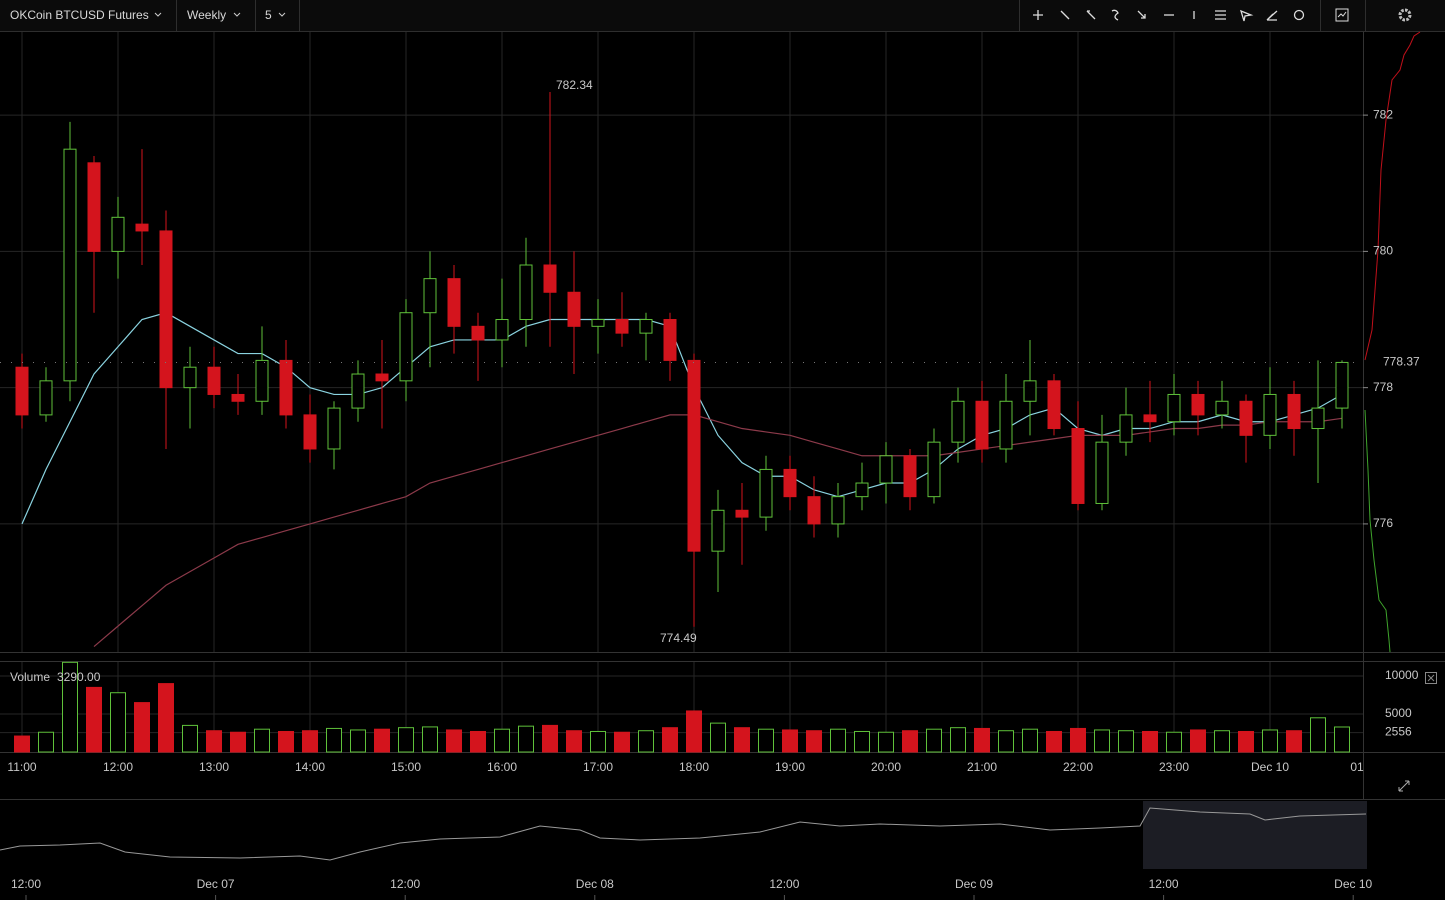  I want to click on curve-tool, so click(1115, 15).